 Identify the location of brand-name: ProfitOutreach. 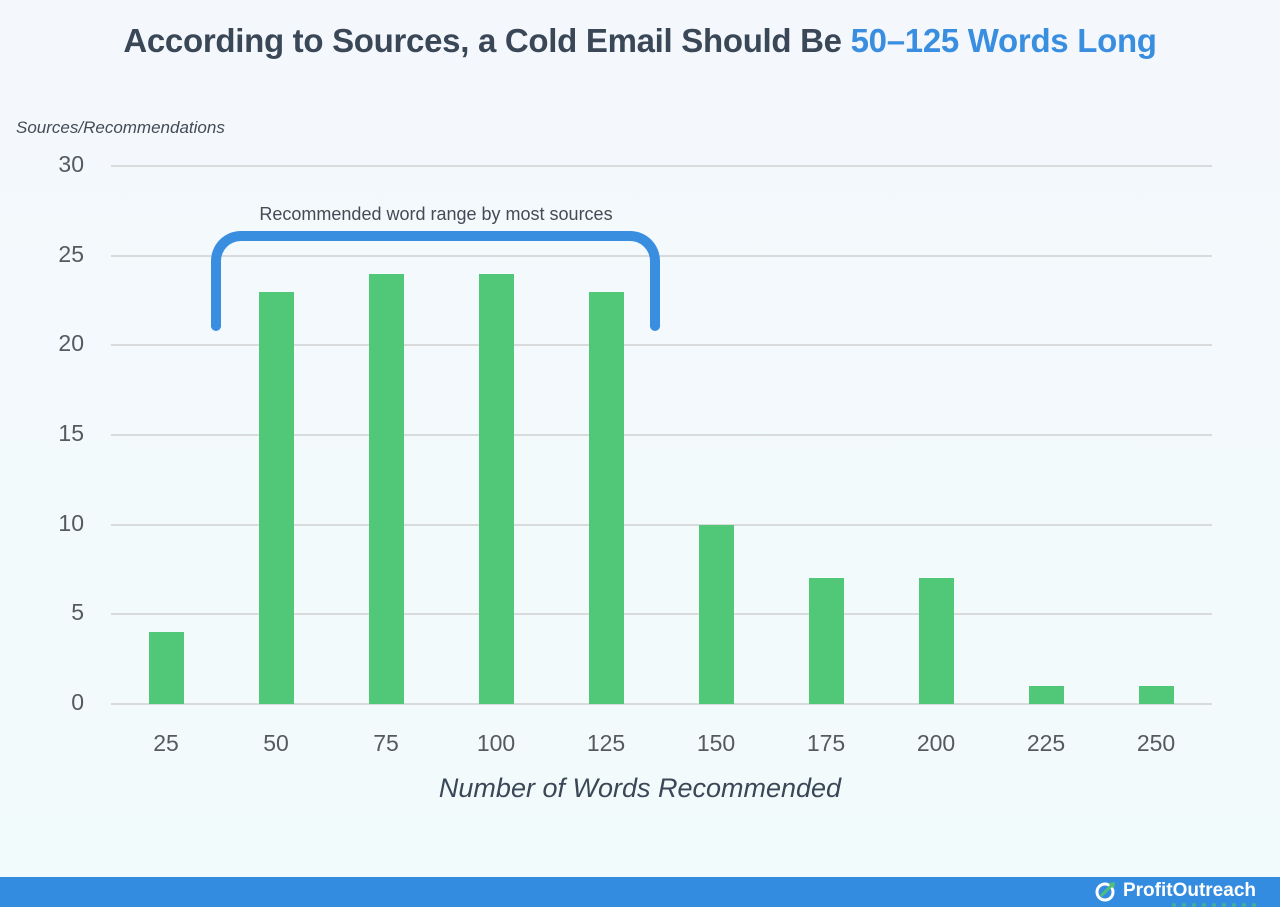
(1189, 890).